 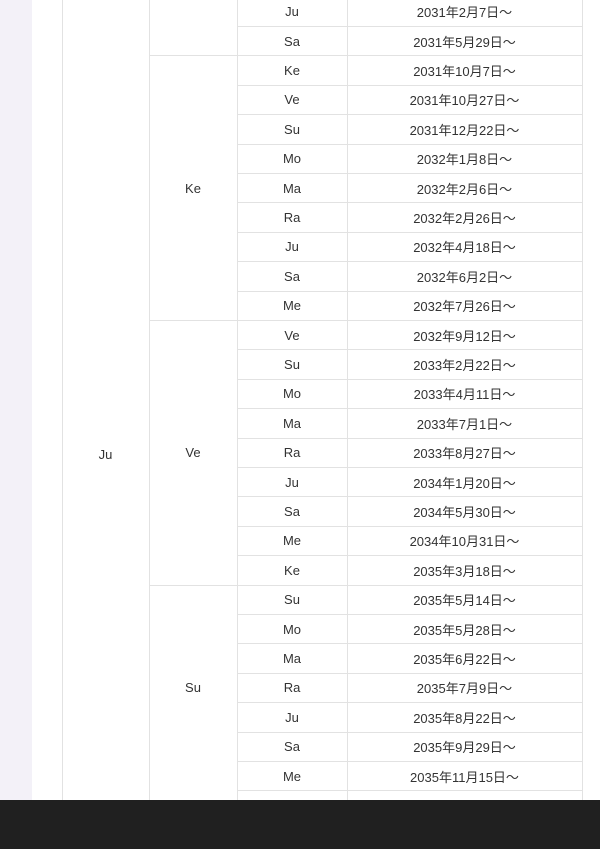 What do you see at coordinates (464, 216) in the screenshot?
I see `start-date-cell: 2032年2月26日〜` at bounding box center [464, 216].